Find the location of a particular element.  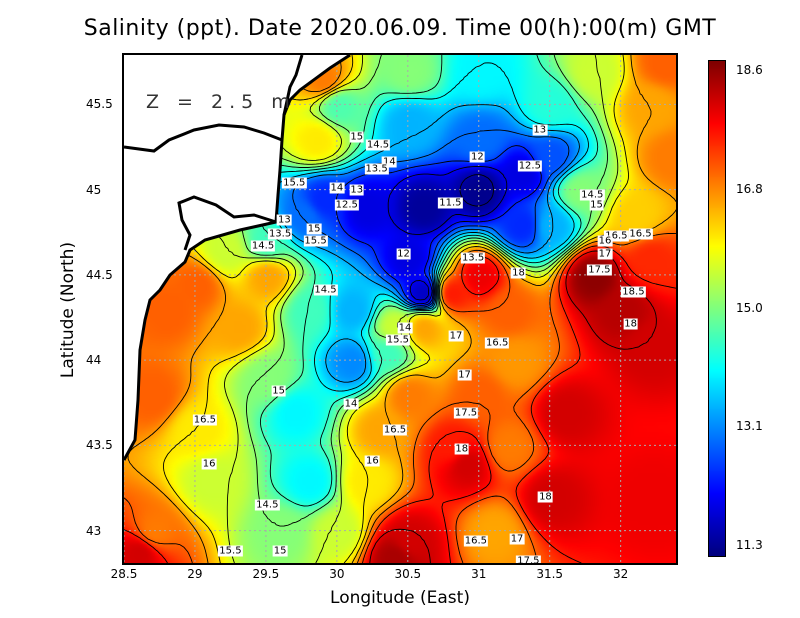

contour-line-11.5 is located at coordinates (476, 190).